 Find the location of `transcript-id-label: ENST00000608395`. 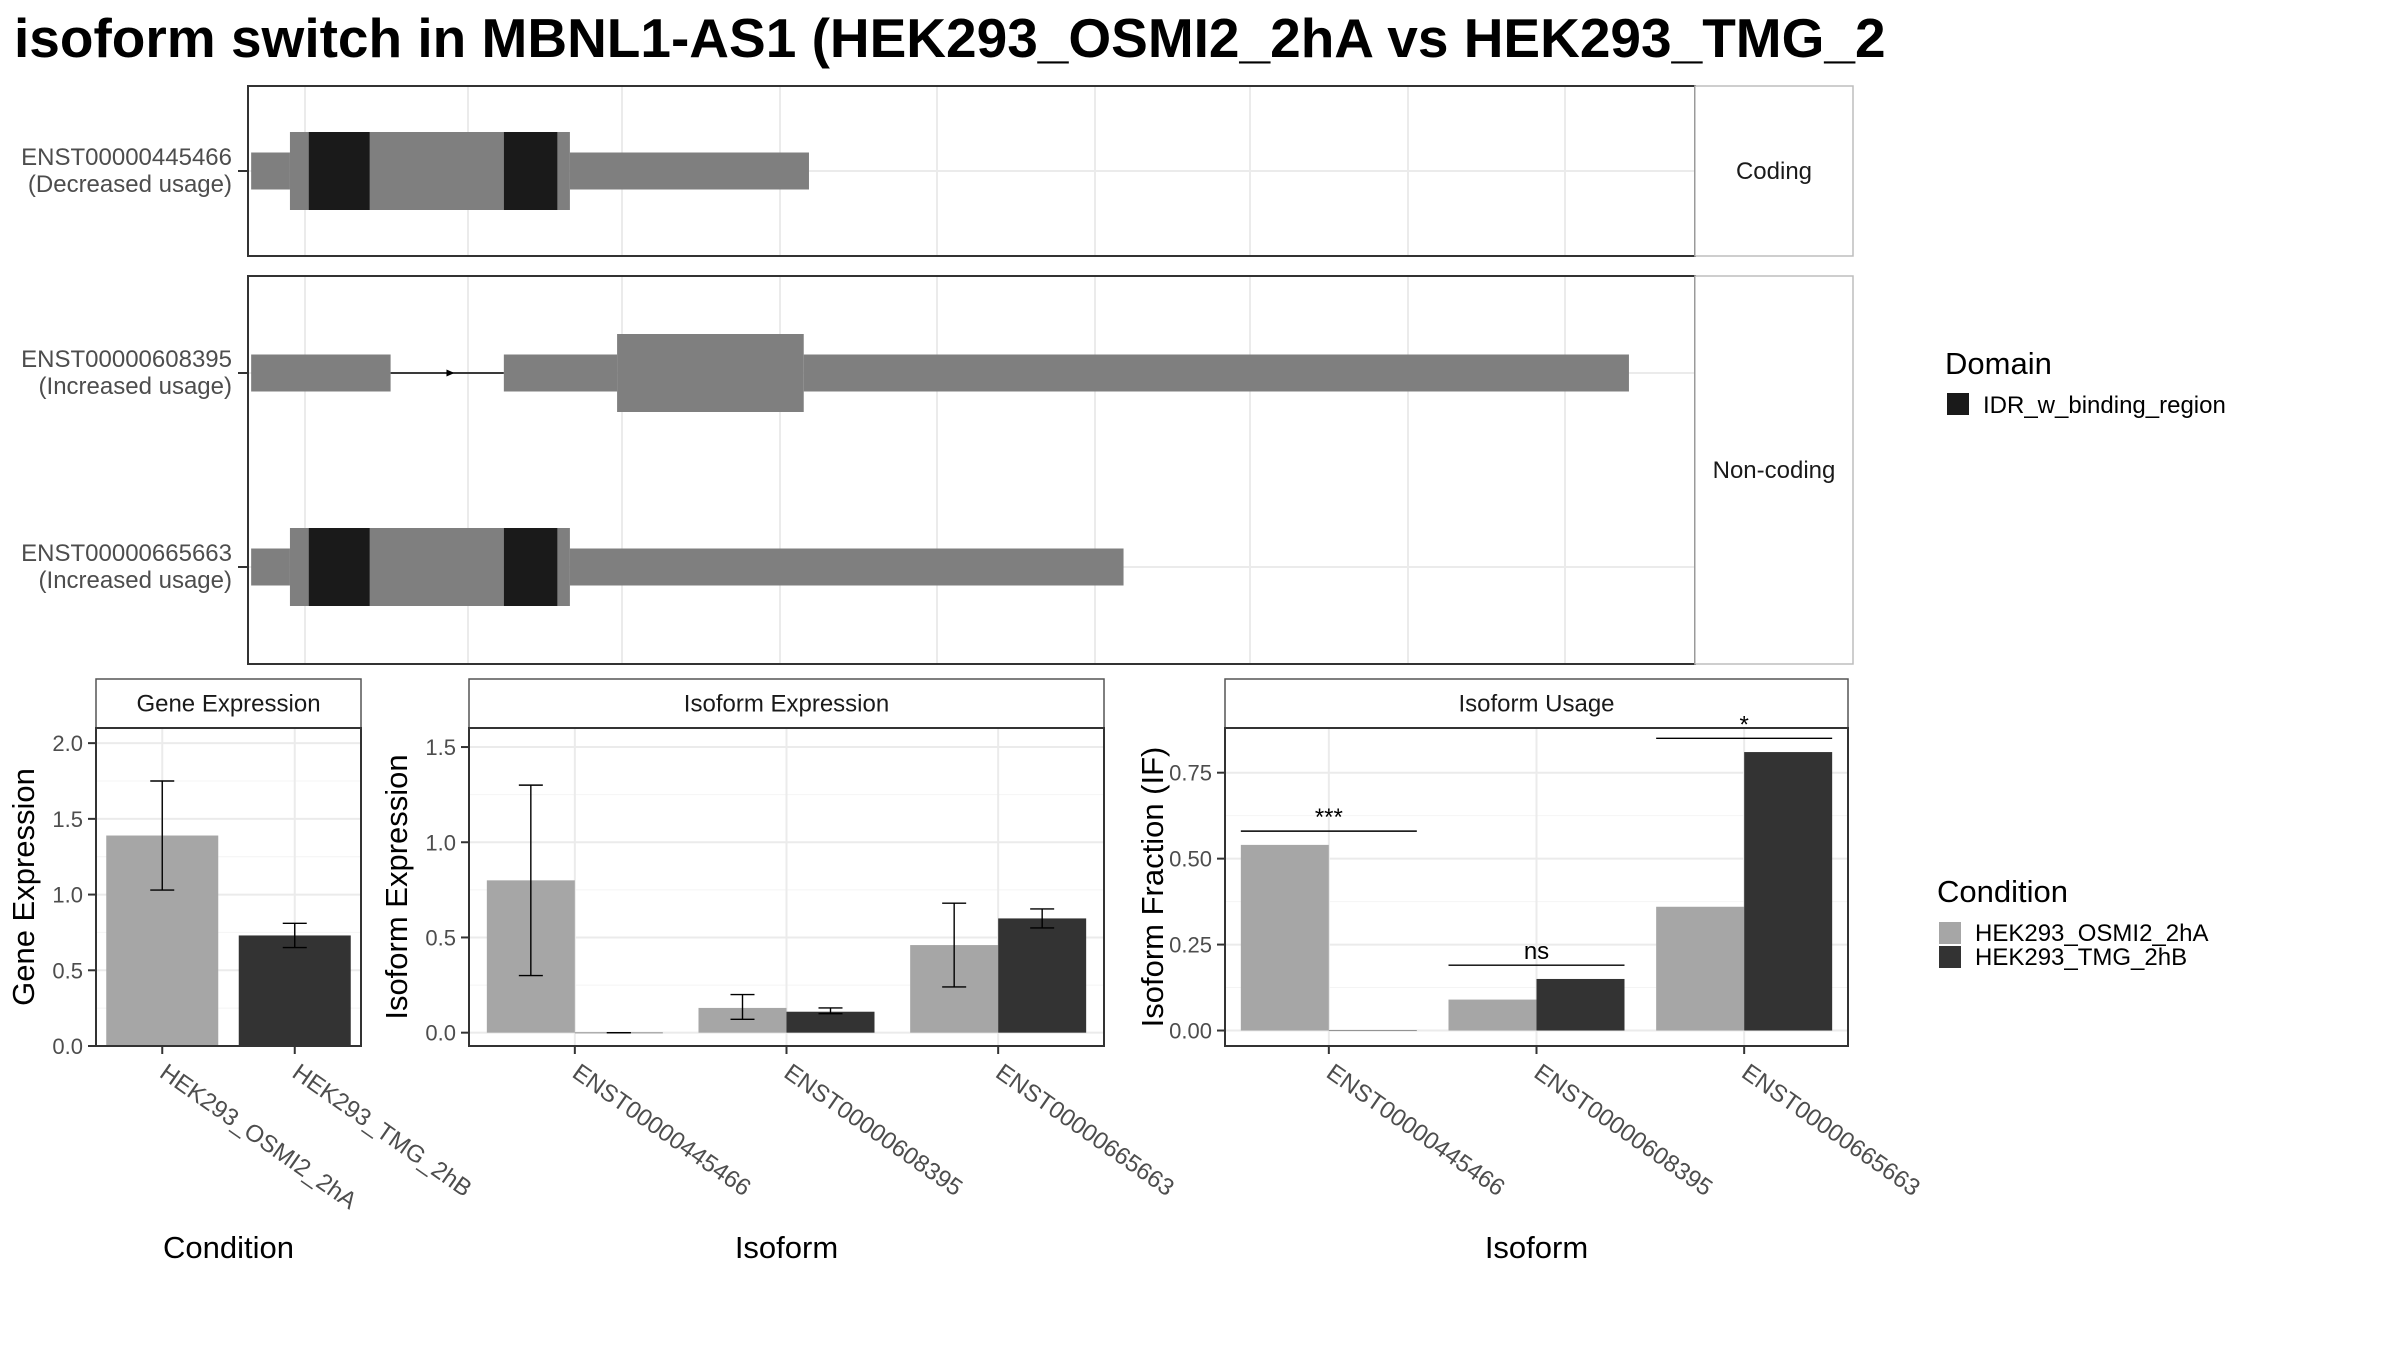

transcript-id-label: ENST00000608395 is located at coordinates (126, 359).